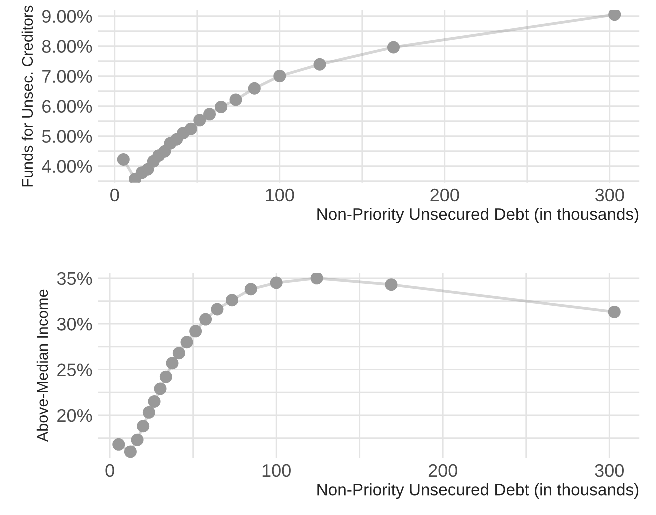 The height and width of the screenshot is (515, 656). I want to click on y-tick-label: 8.00%, so click(67, 47).